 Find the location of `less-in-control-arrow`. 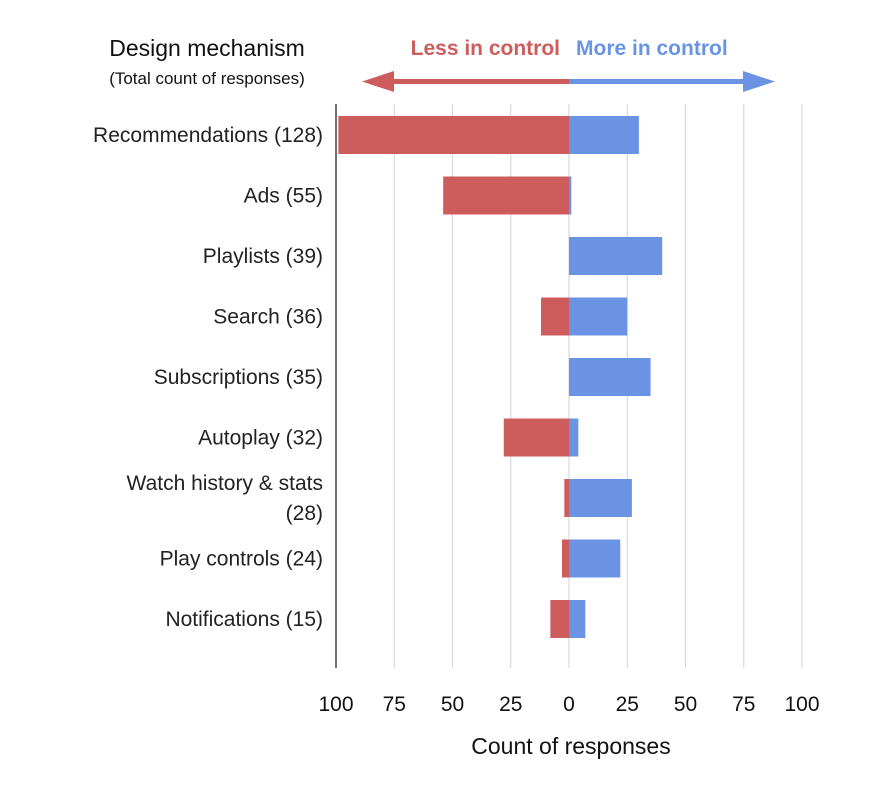

less-in-control-arrow is located at coordinates (465, 81).